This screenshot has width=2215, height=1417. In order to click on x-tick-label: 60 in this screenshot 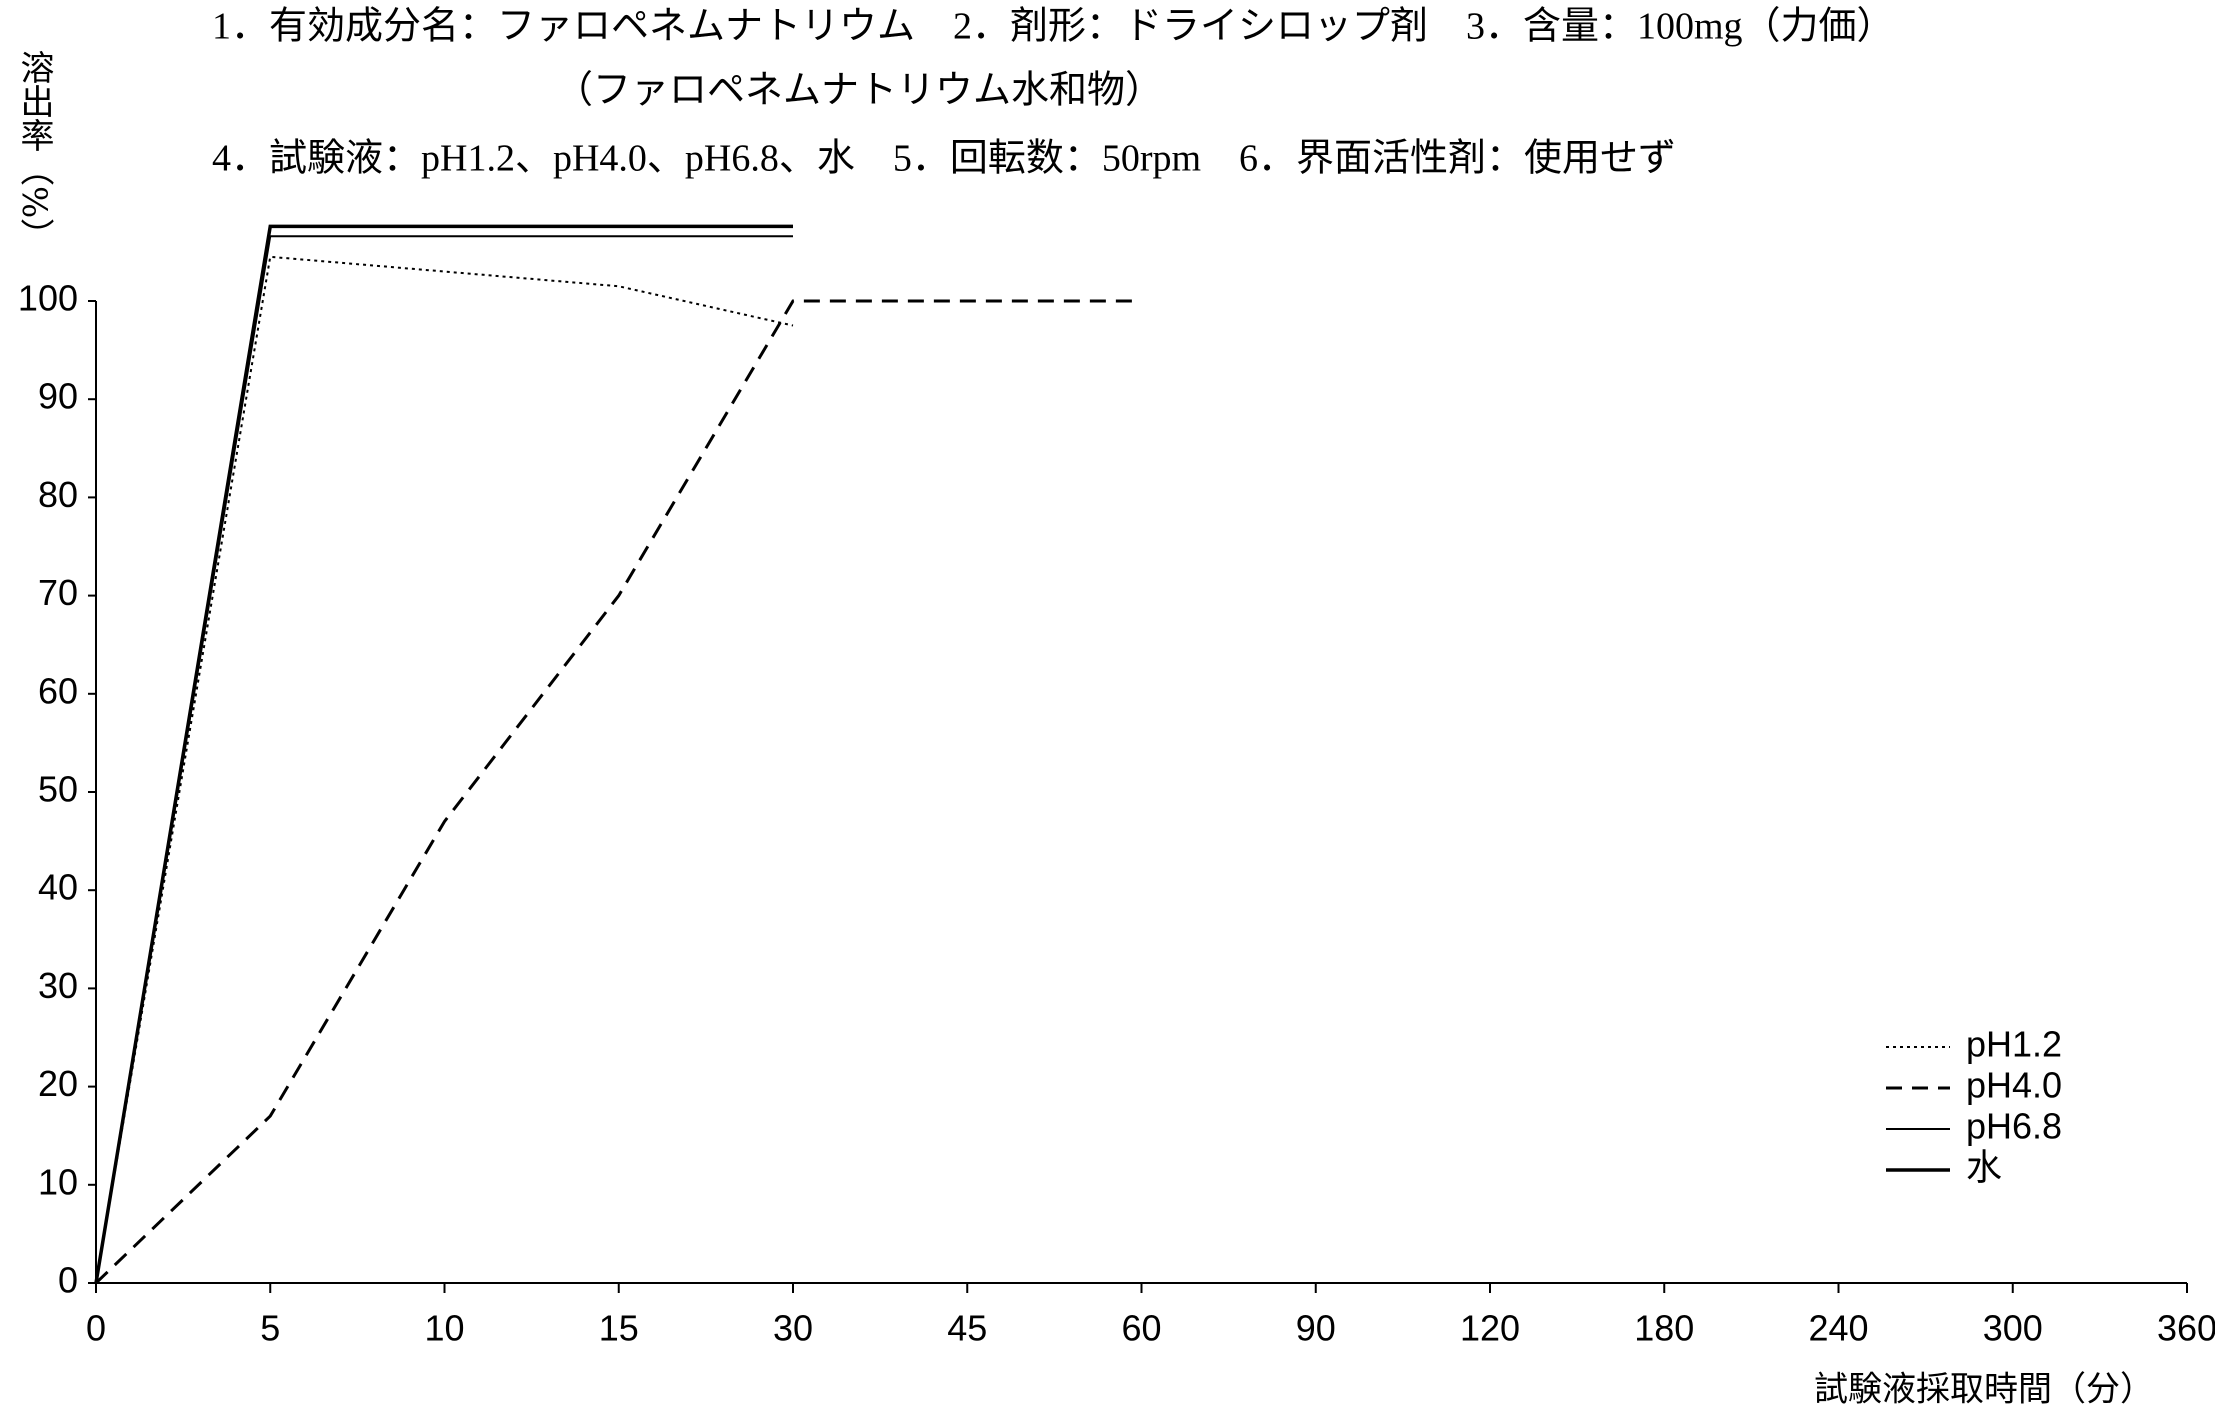, I will do `click(1141, 1328)`.